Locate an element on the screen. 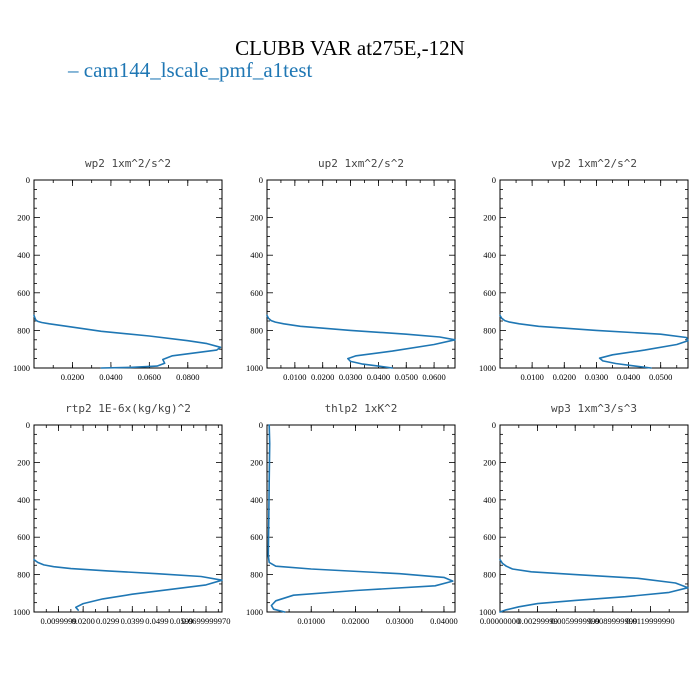 The image size is (700, 700). legend-line-marker: – is located at coordinates (73, 70).